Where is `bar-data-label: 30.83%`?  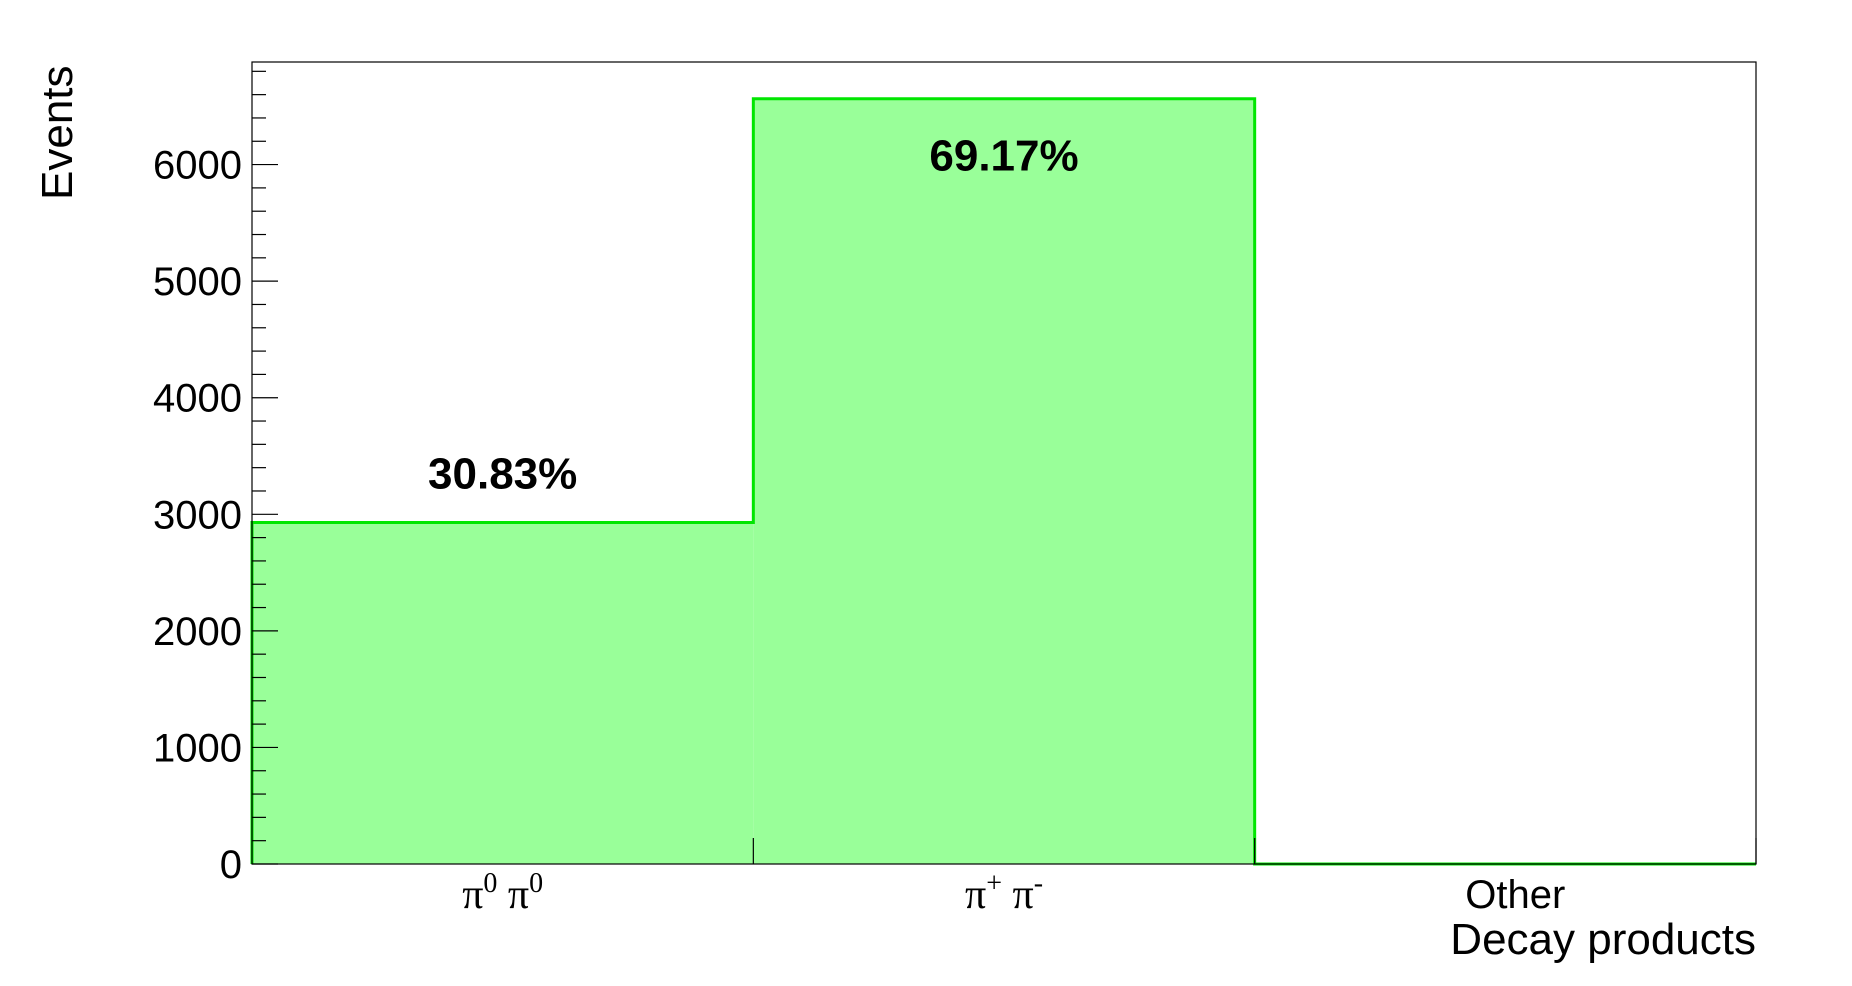
bar-data-label: 30.83% is located at coordinates (502, 473).